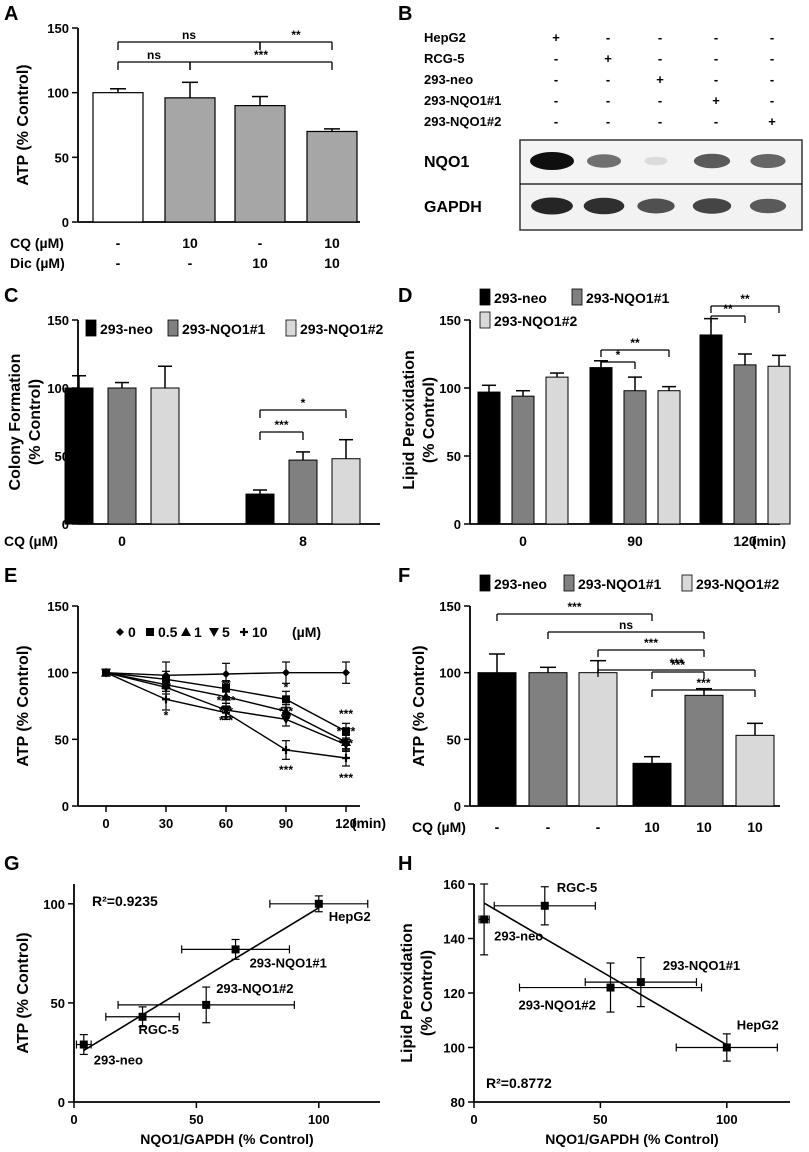  What do you see at coordinates (427, 993) in the screenshot?
I see `panel-h-y-axis-label: (% Control)` at bounding box center [427, 993].